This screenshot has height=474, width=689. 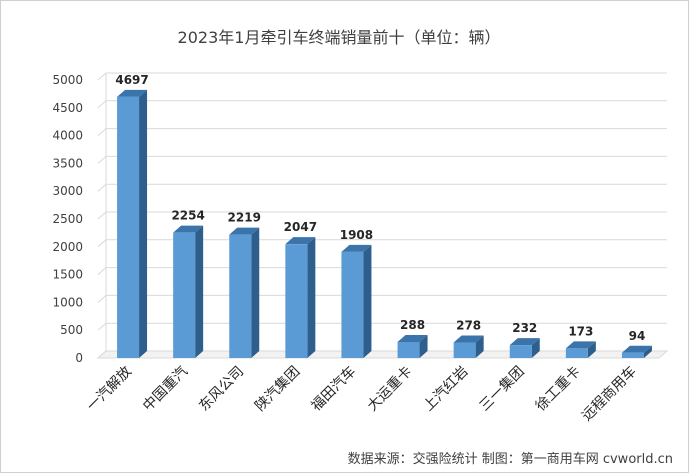 I want to click on data-label: 4697, so click(x=131, y=80).